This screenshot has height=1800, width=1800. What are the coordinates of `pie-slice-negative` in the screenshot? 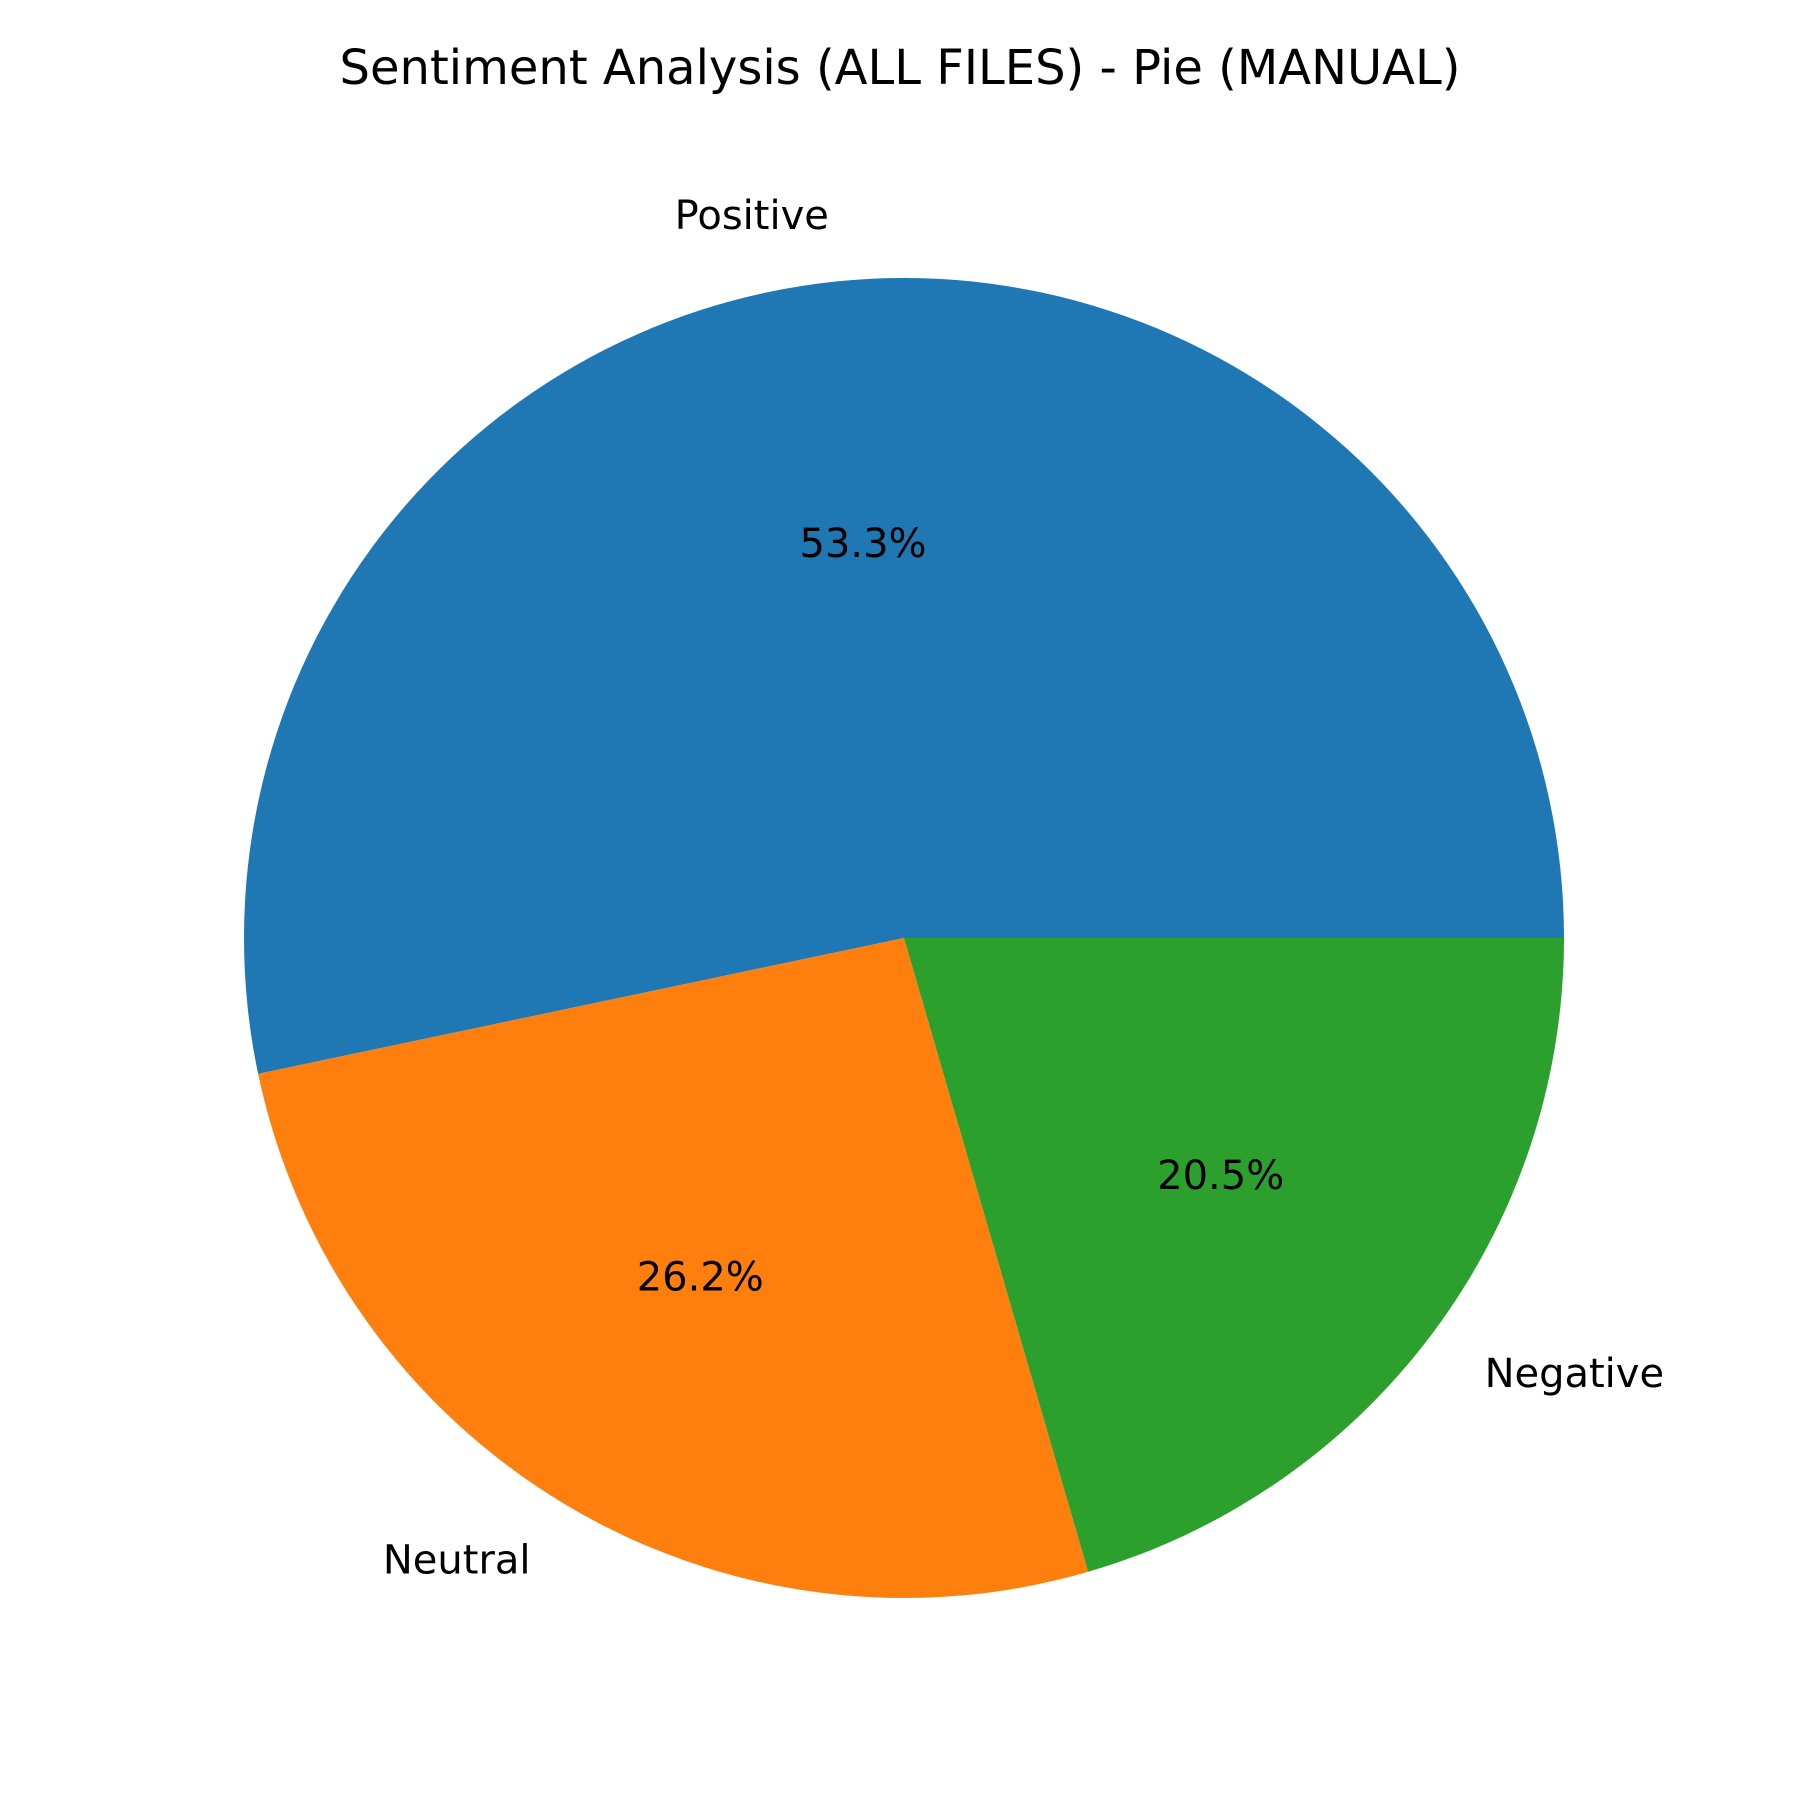 It's located at (1234, 1255).